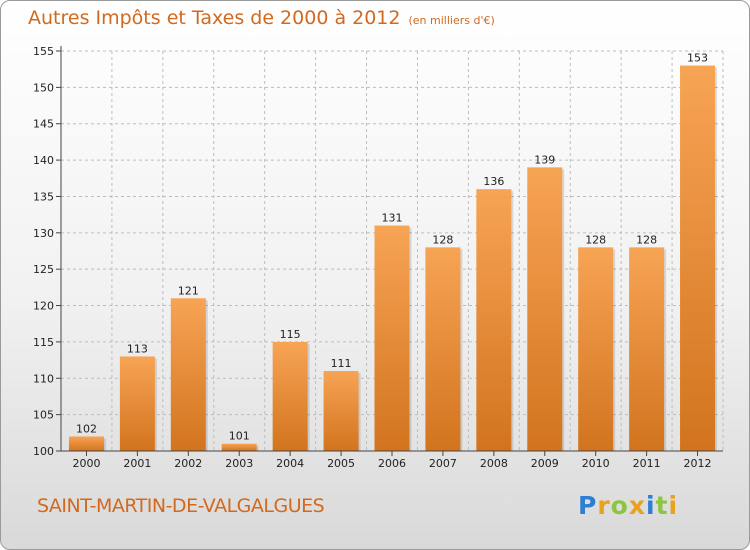  Describe the element at coordinates (43, 51) in the screenshot. I see `y-tick-label: 155` at that location.